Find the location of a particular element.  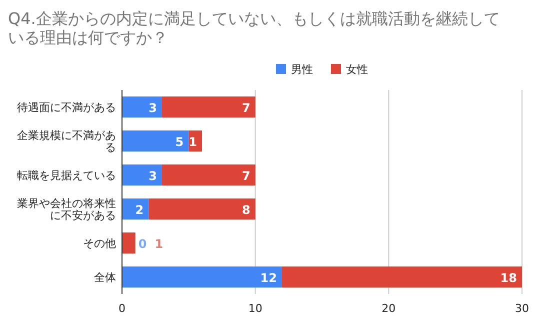

x-tick-label: 30 is located at coordinates (522, 308).